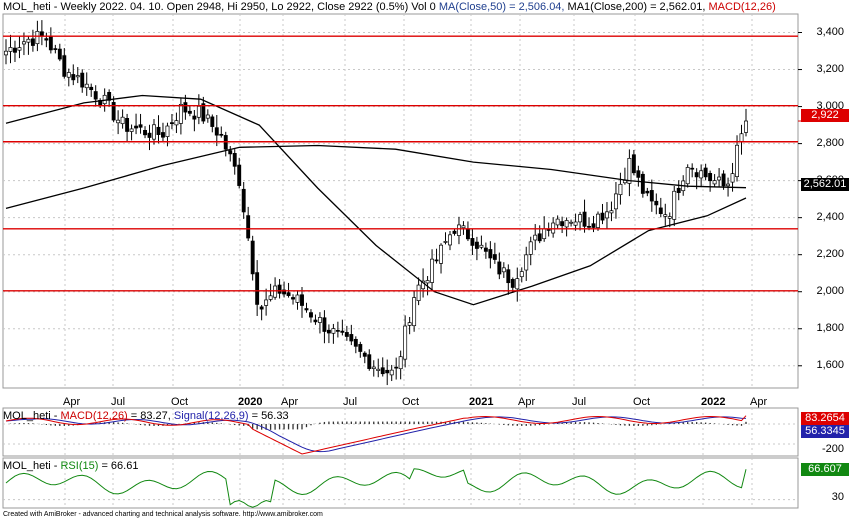 The image size is (850, 520). I want to click on price-axis-label: 2,000, so click(830, 290).